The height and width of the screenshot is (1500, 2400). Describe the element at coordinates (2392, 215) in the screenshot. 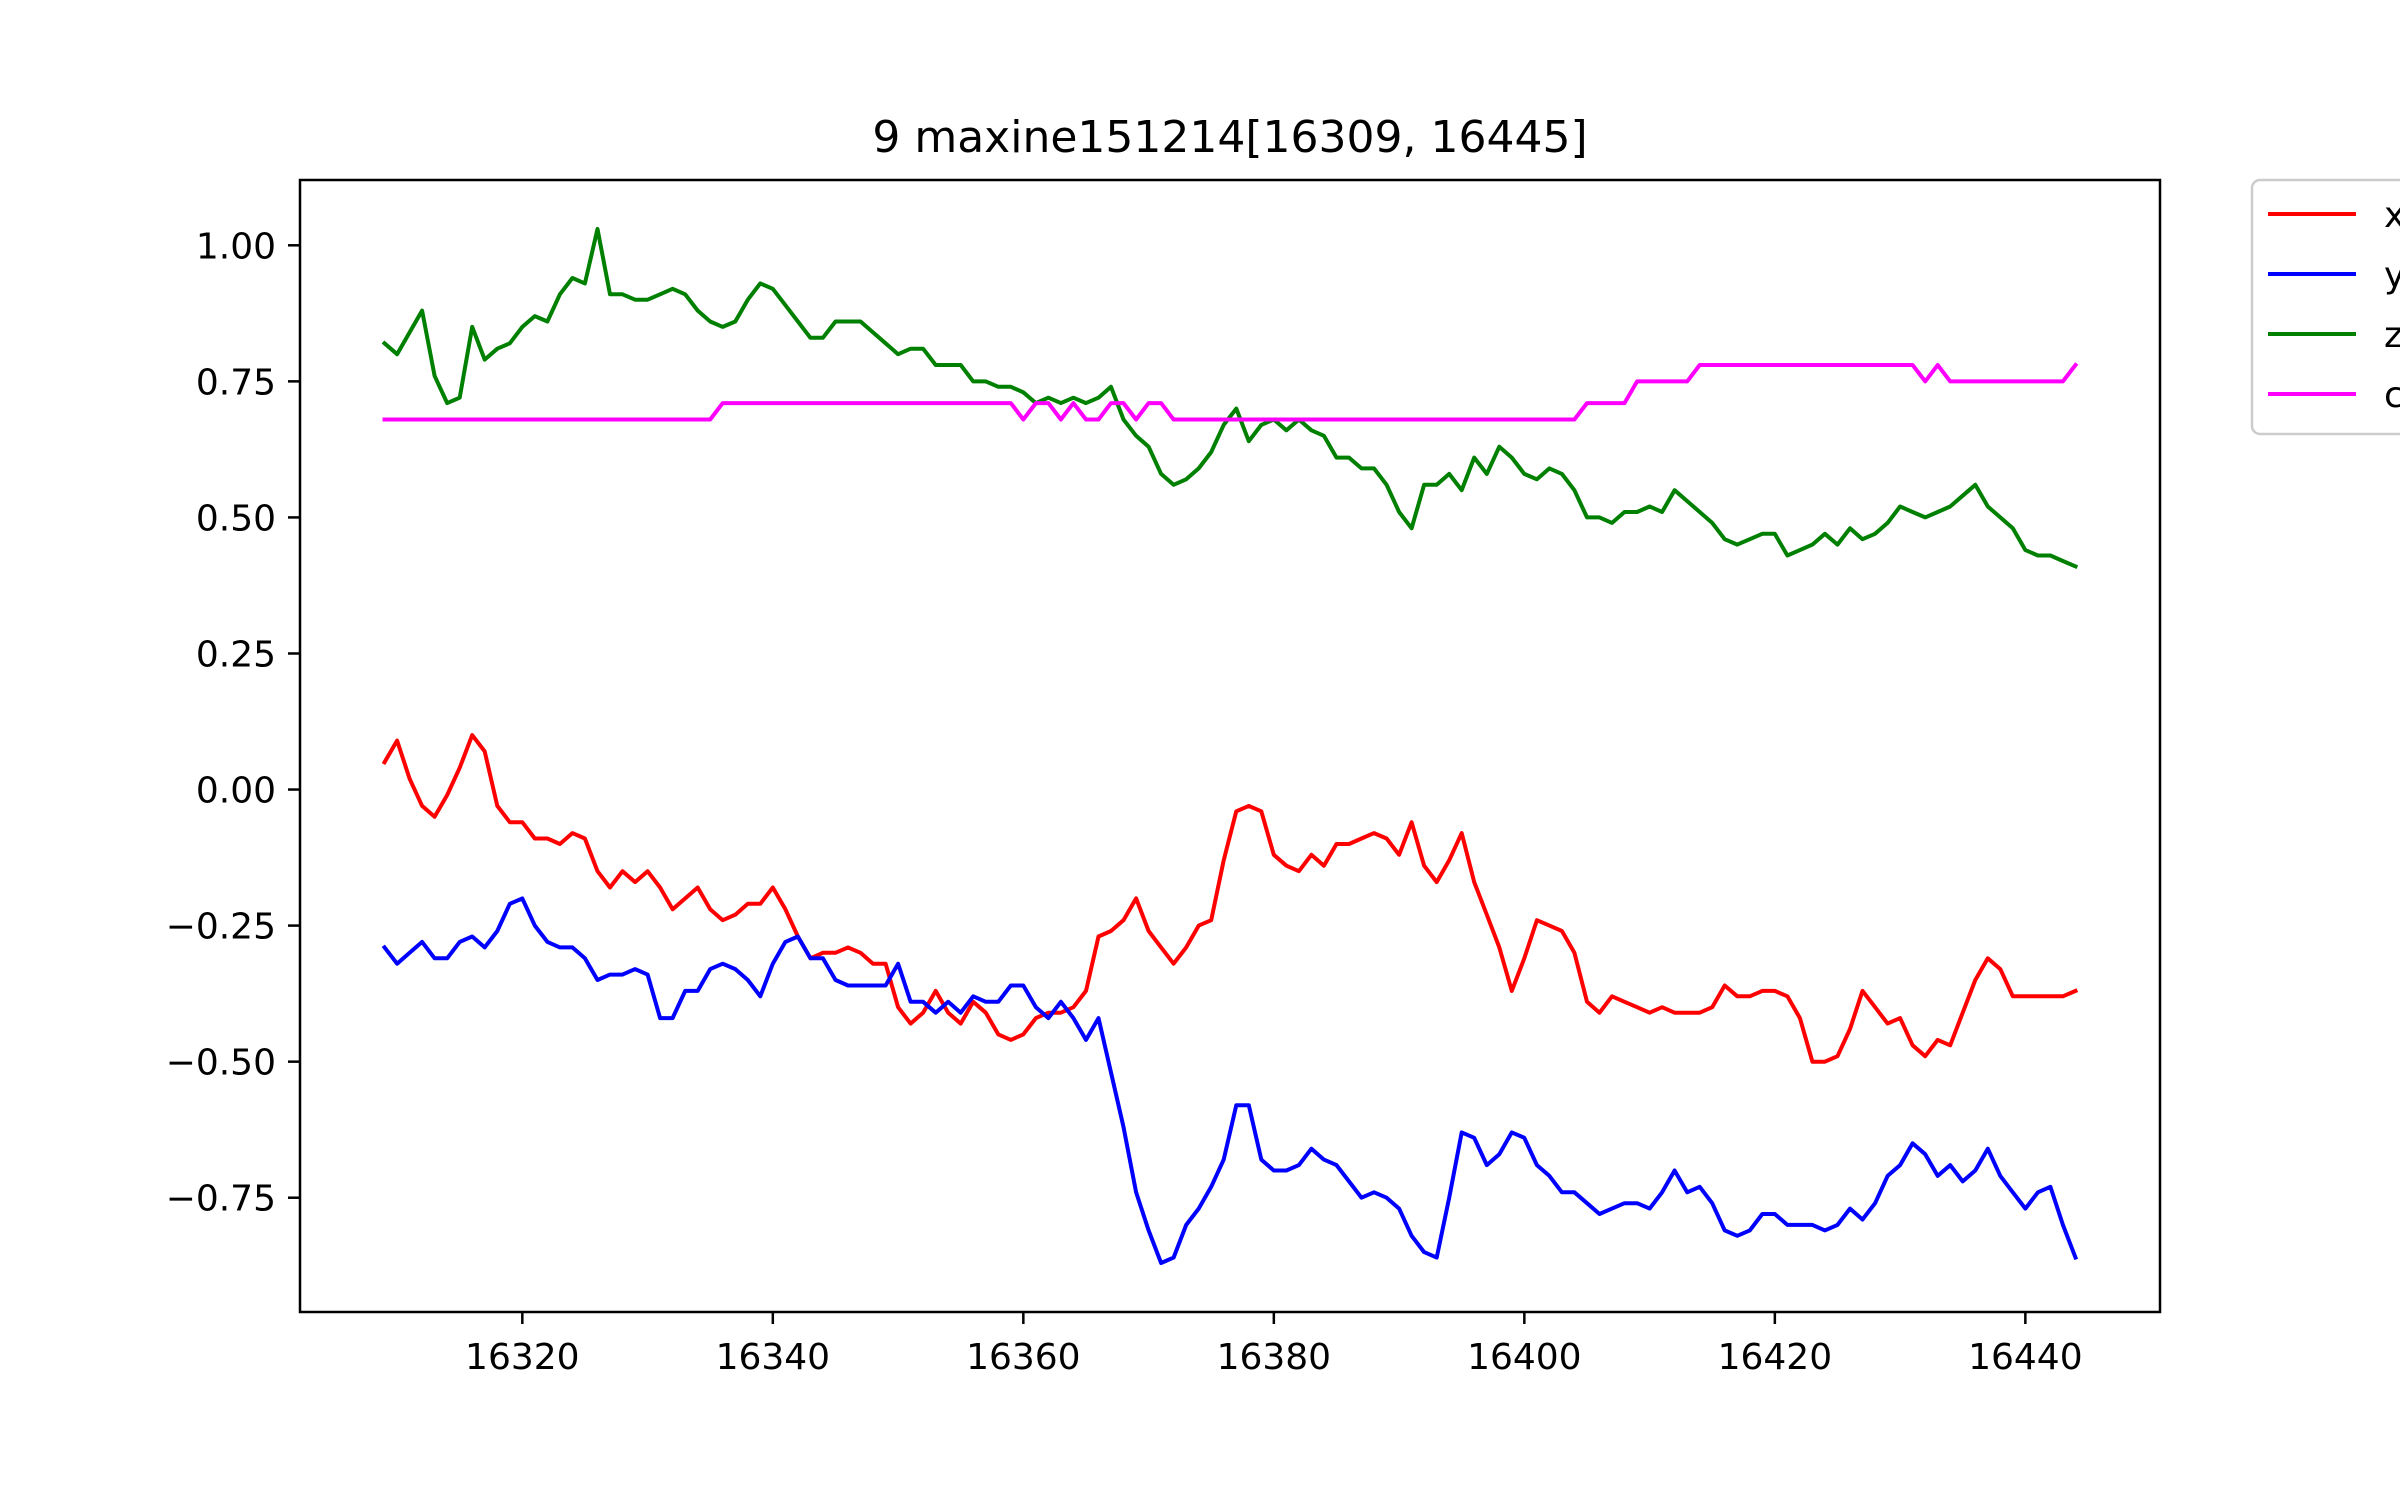

I see `legend-label-x: x` at that location.